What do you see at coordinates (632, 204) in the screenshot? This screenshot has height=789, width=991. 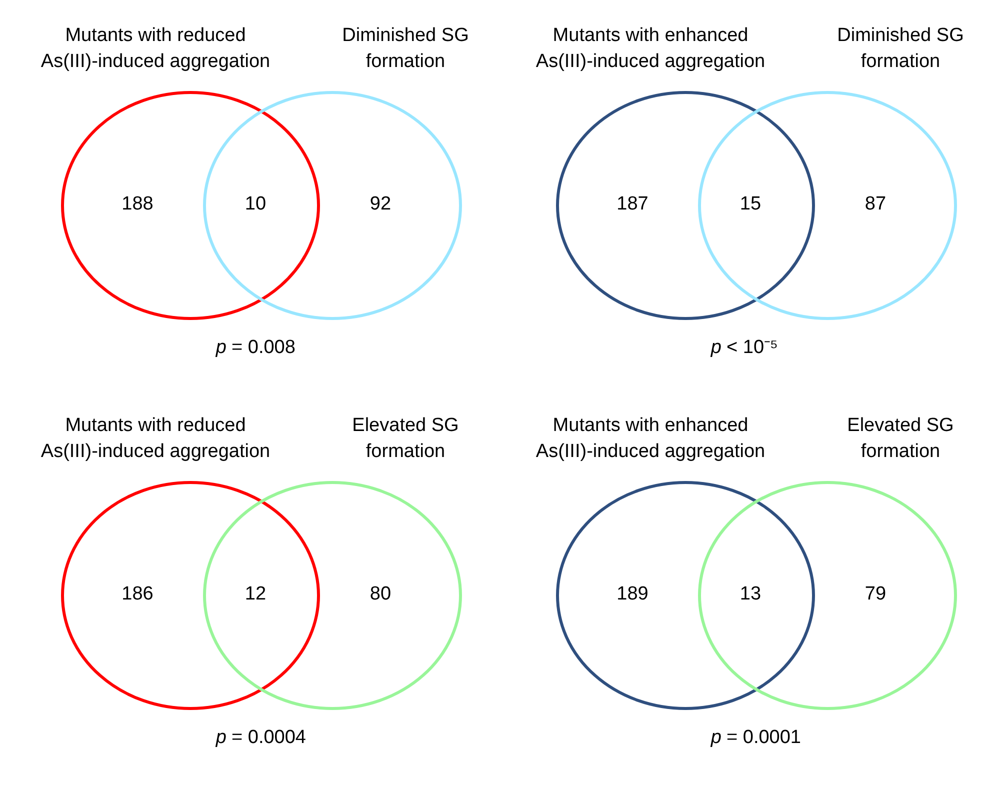 I see `data-label: 187` at bounding box center [632, 204].